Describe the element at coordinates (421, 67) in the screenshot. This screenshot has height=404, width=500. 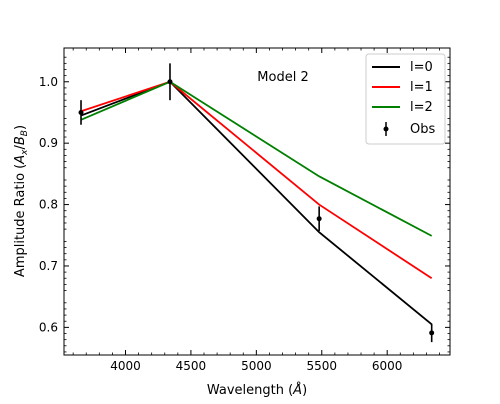
I see `legend-label-l0: l=0` at that location.